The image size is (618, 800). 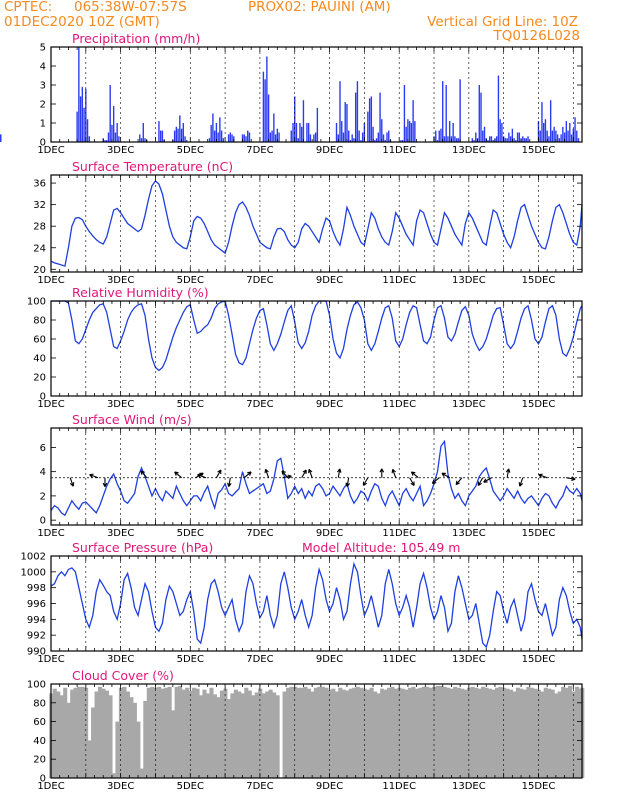 I want to click on header-coordinates: 065:38W-07:57S, so click(x=130, y=7).